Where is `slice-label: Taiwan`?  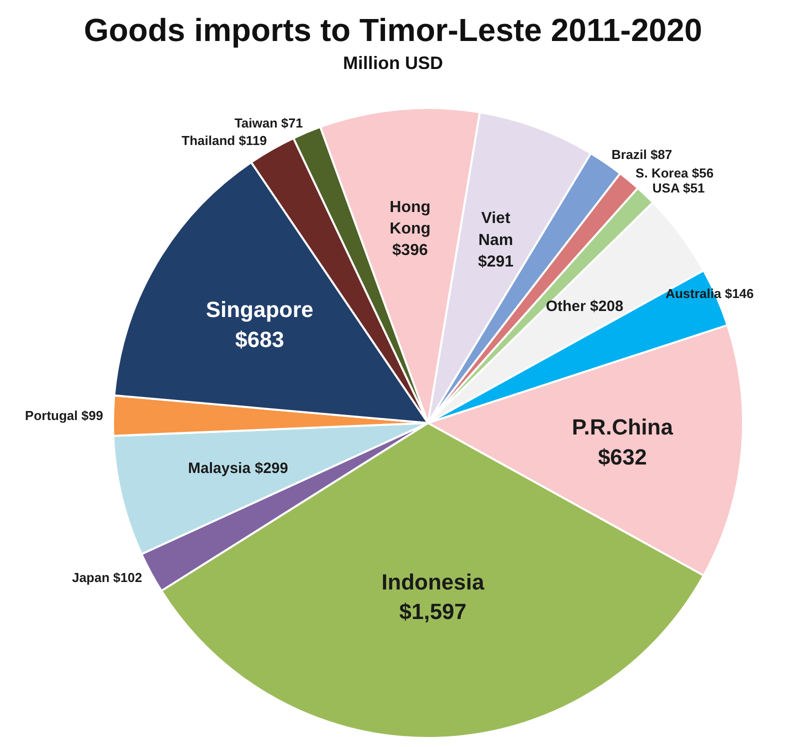 slice-label: Taiwan is located at coordinates (256, 123).